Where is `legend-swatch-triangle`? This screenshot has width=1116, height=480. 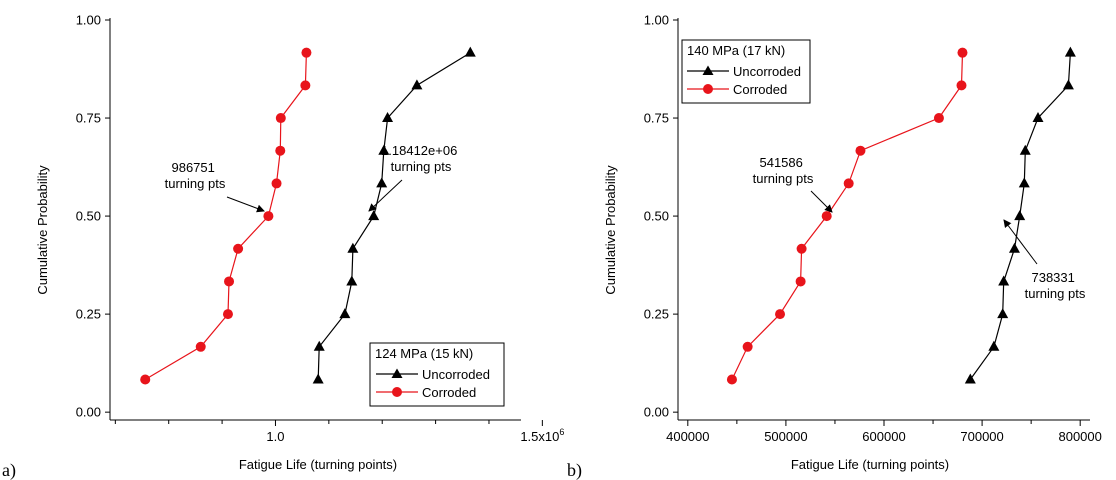
legend-swatch-triangle is located at coordinates (397, 373).